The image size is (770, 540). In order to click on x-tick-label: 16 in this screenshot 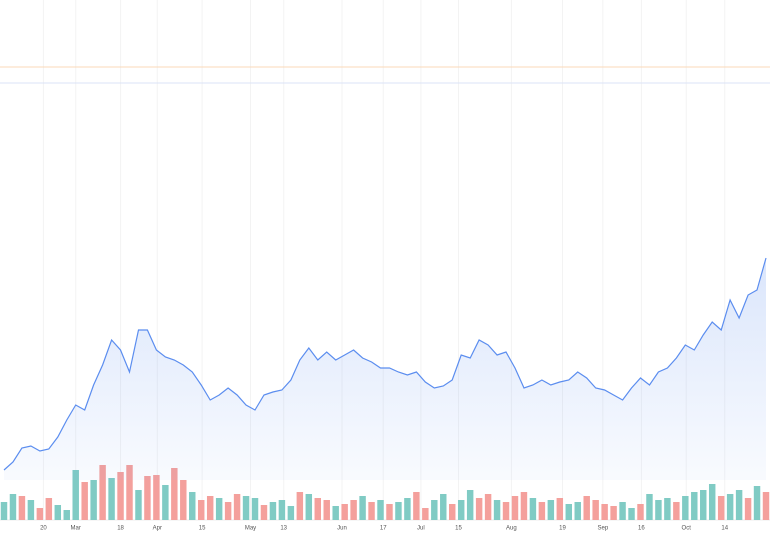, I will do `click(641, 529)`.